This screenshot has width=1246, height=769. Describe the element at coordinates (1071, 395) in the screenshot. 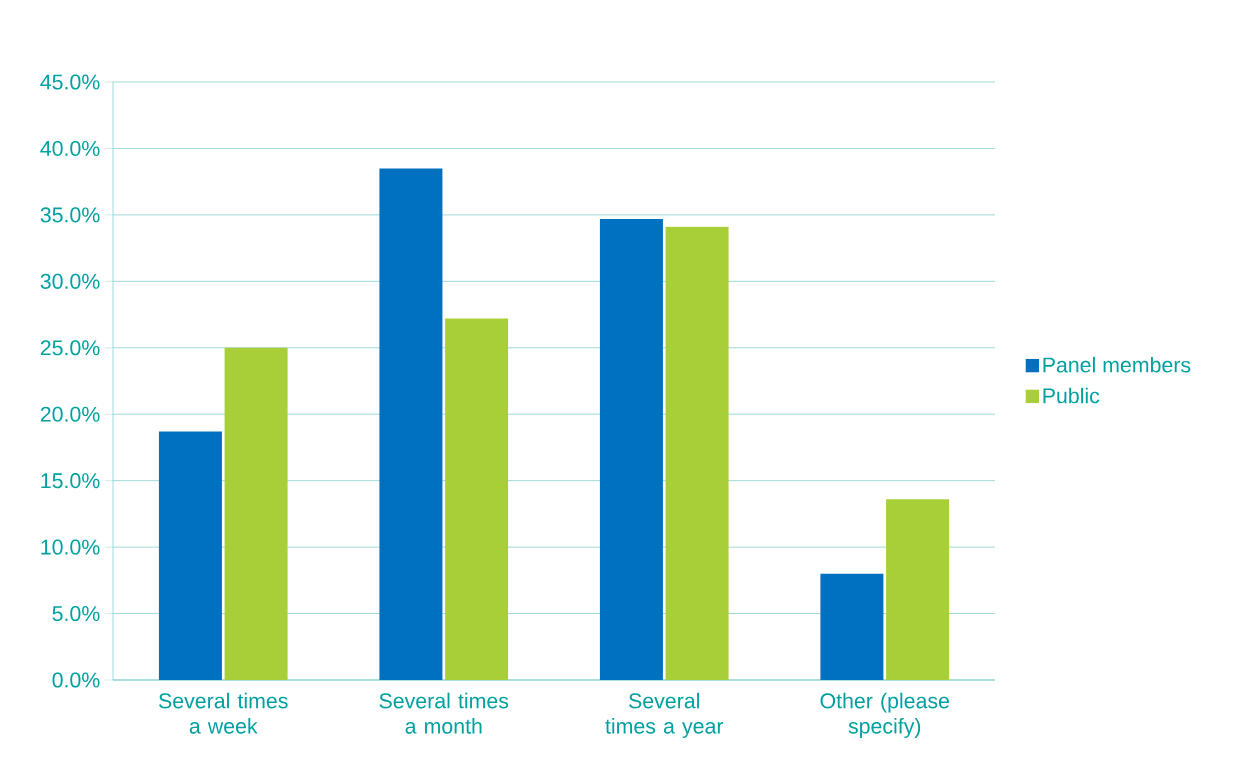

I see `legend-label: Public` at that location.